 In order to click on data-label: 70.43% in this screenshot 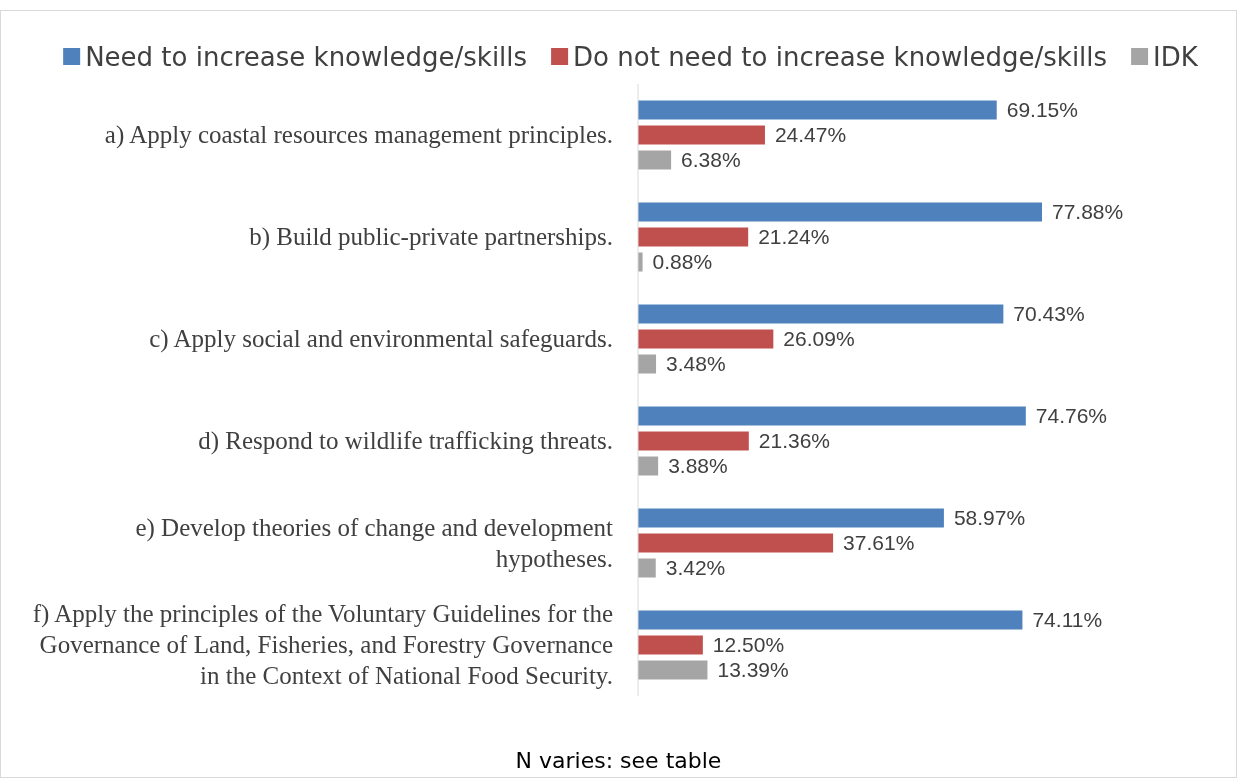, I will do `click(1049, 313)`.